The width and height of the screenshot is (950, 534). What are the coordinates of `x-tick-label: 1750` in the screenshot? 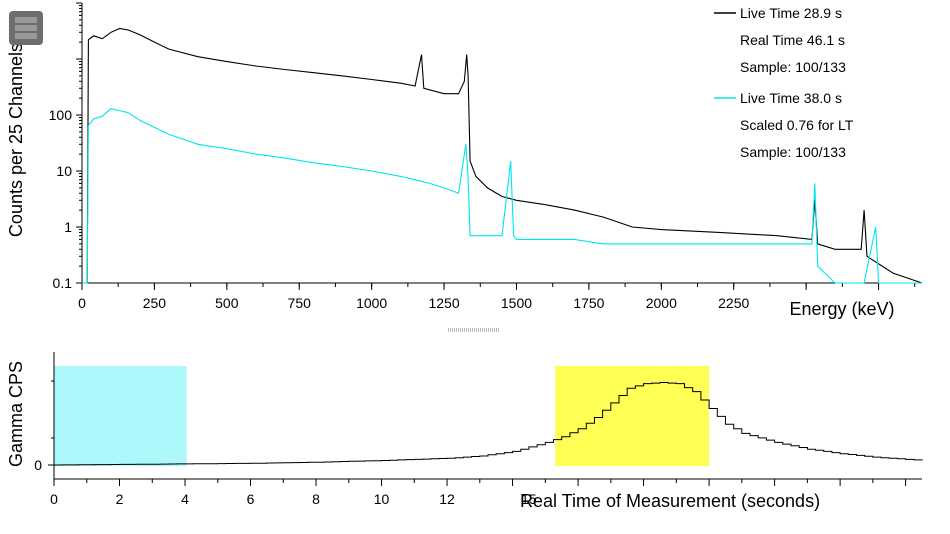 It's located at (588, 303).